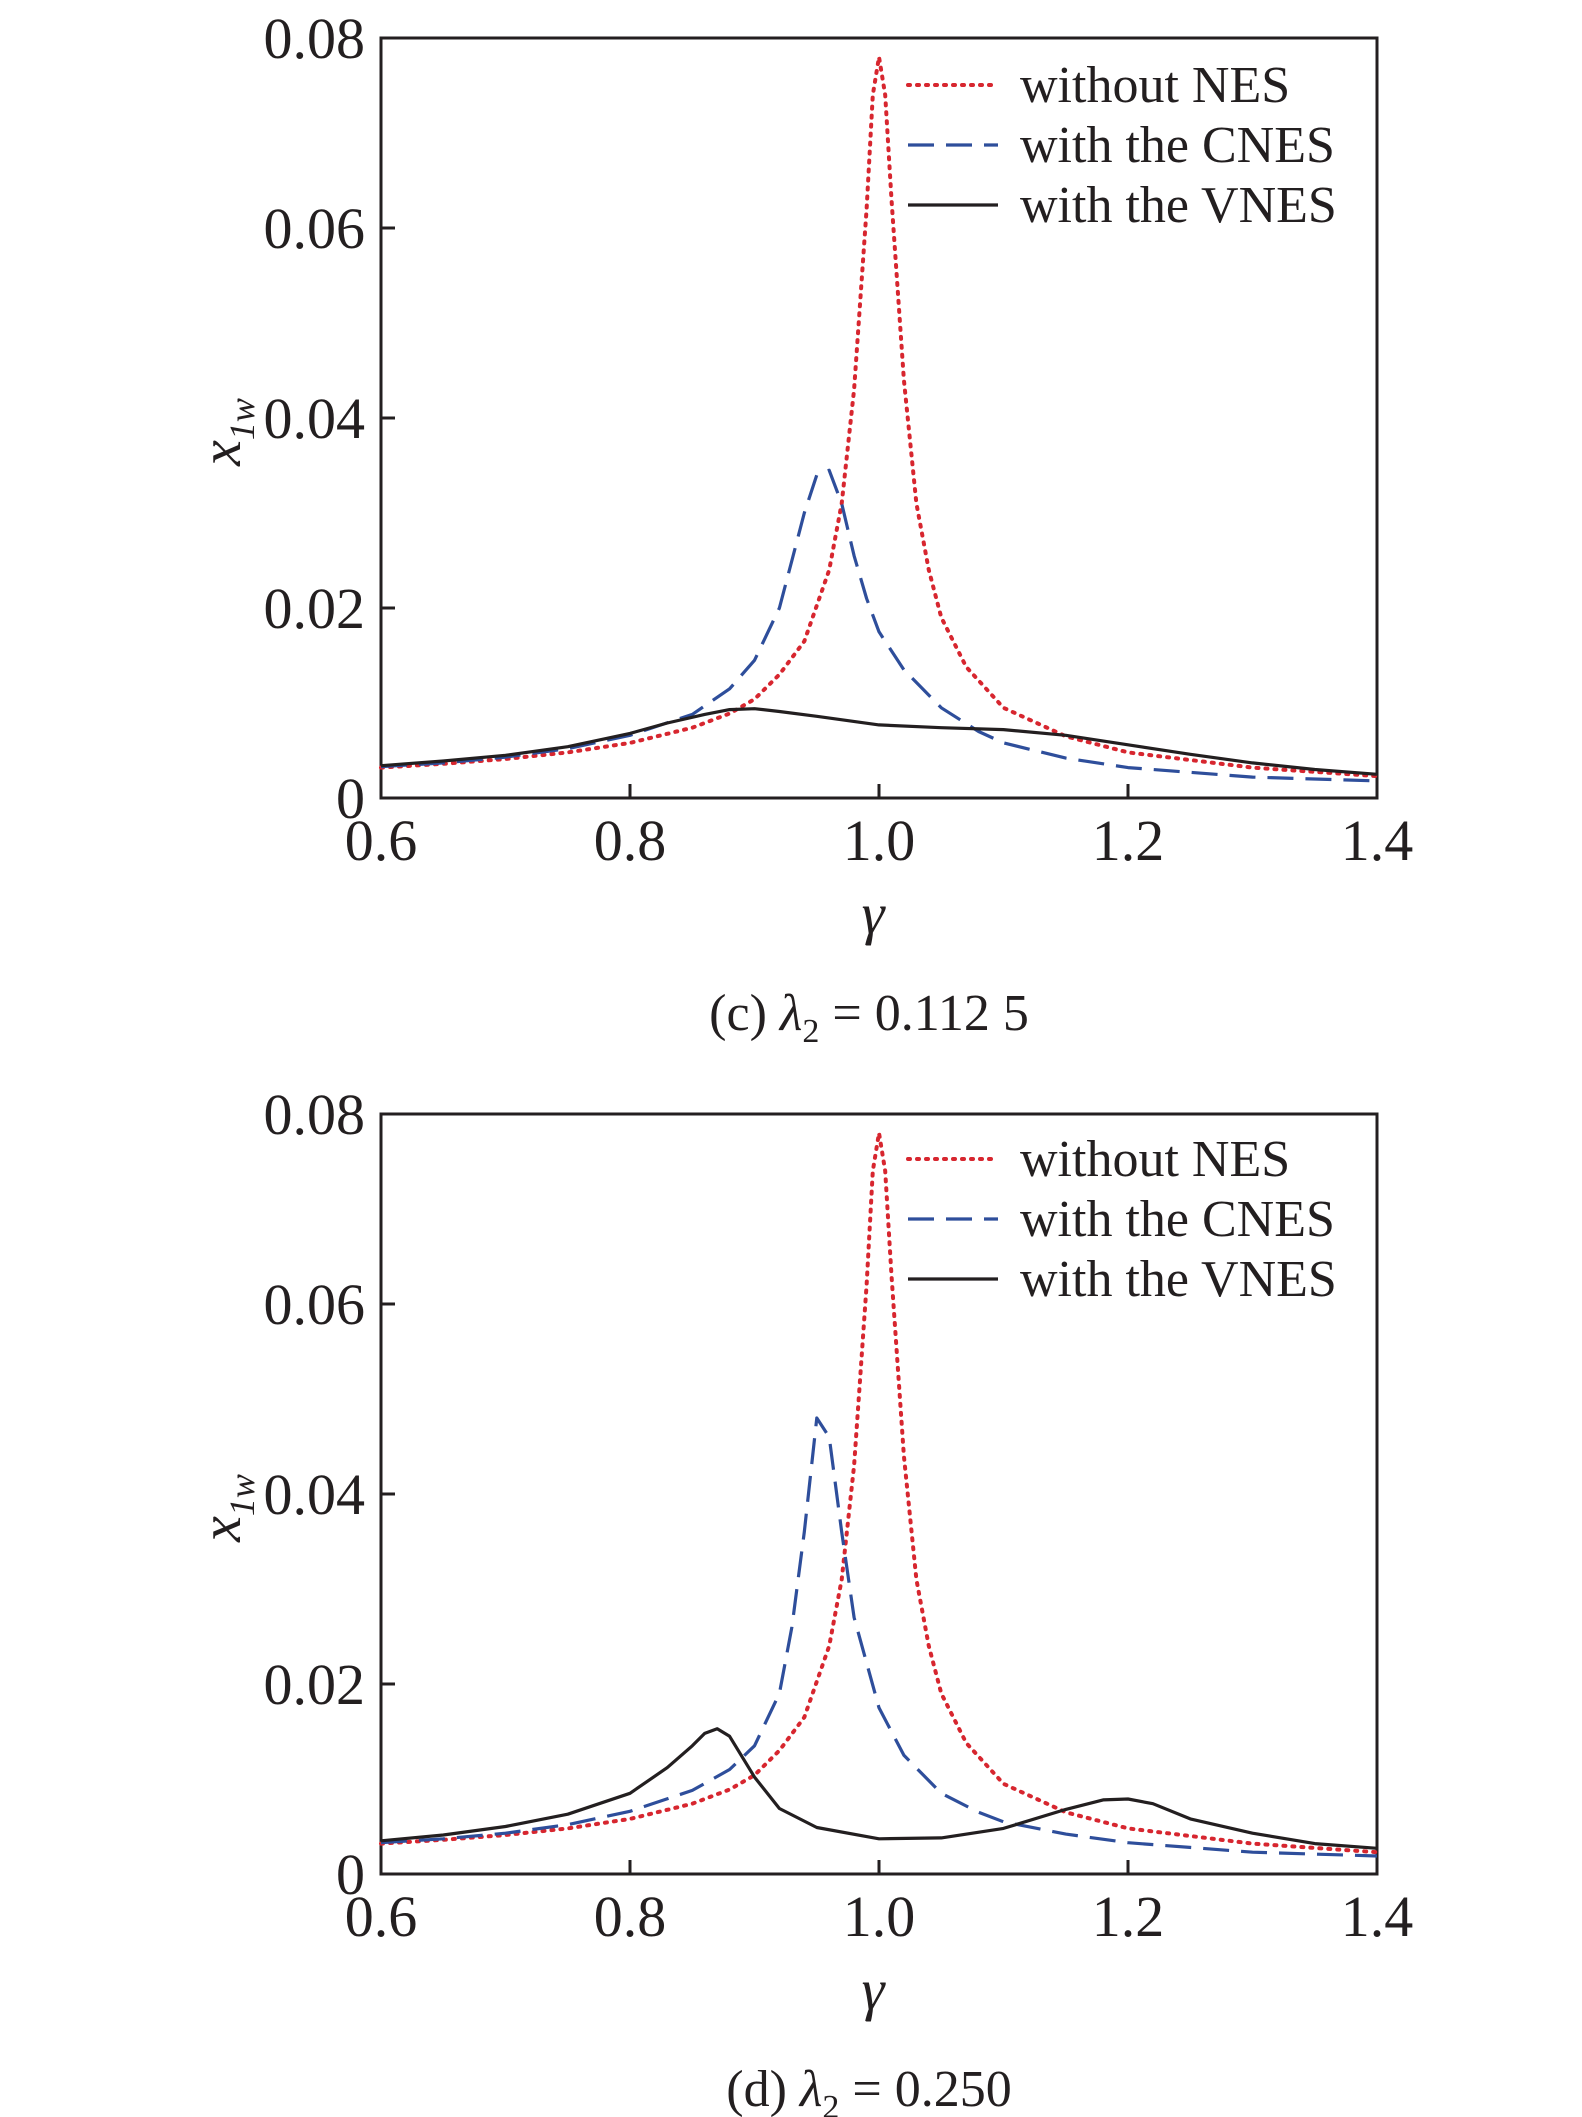  What do you see at coordinates (923, 1013) in the screenshot?
I see `caption-value: = 0.112 5` at bounding box center [923, 1013].